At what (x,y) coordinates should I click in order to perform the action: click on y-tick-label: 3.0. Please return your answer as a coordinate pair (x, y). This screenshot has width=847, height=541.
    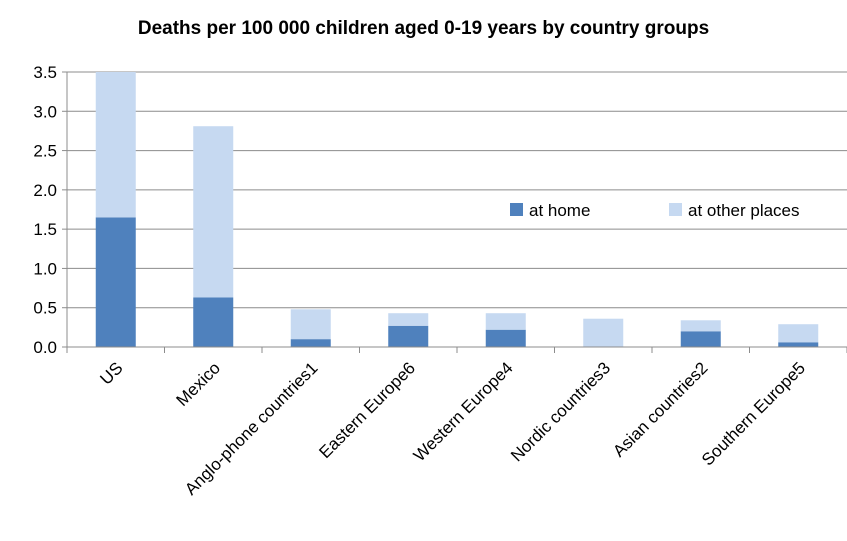
    Looking at the image, I should click on (45, 111).